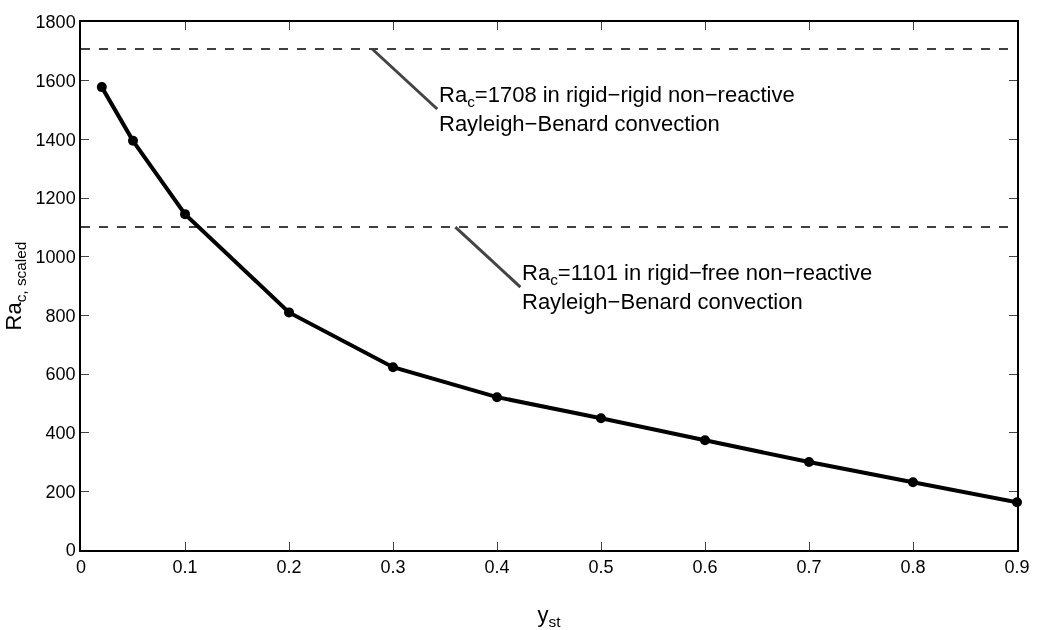 Image resolution: width=1037 pixels, height=630 pixels. I want to click on x-tick-label: 0.4, so click(497, 567).